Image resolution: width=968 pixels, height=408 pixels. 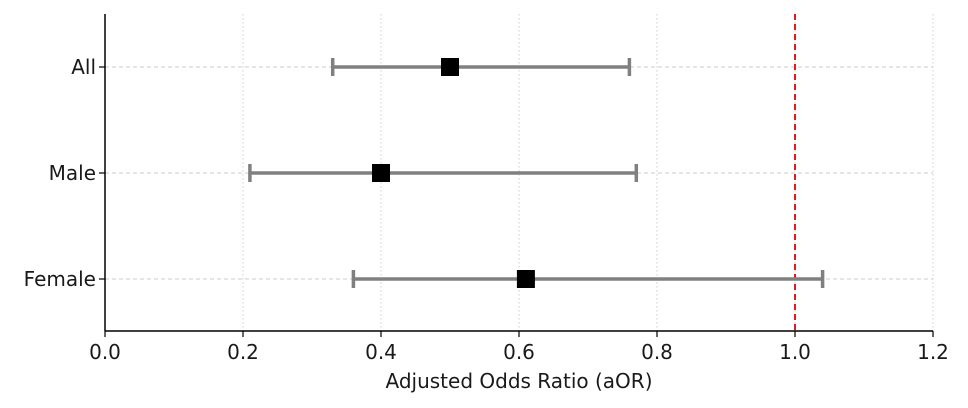 What do you see at coordinates (60, 279) in the screenshot?
I see `y-tick-label: Female` at bounding box center [60, 279].